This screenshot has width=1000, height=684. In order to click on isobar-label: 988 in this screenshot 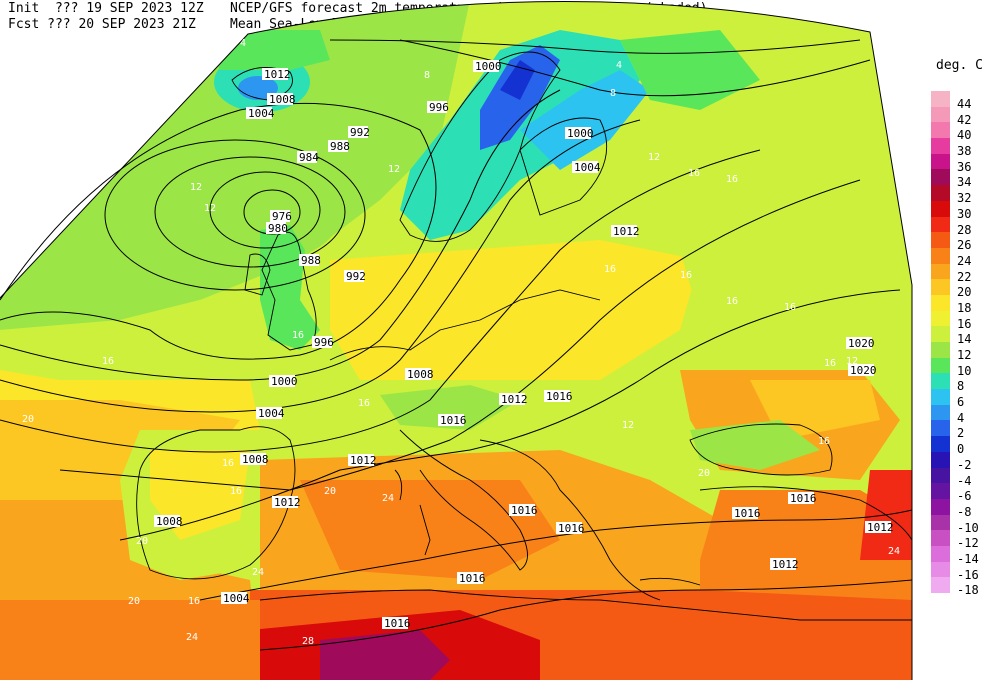, I will do `click(339, 146)`.